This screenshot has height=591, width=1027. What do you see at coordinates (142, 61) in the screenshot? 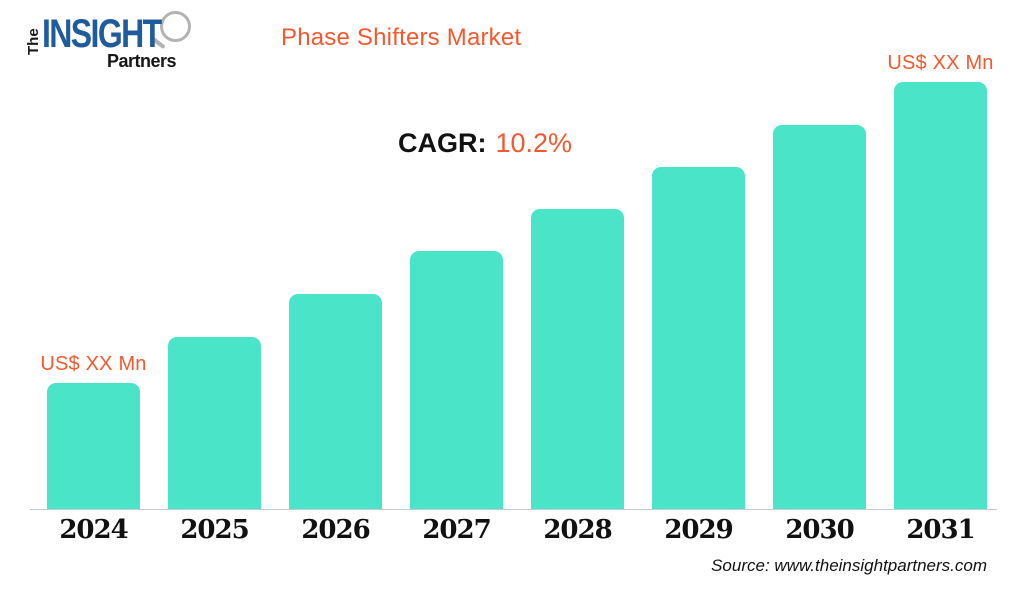
I see `logo-partners-text: Partners` at bounding box center [142, 61].